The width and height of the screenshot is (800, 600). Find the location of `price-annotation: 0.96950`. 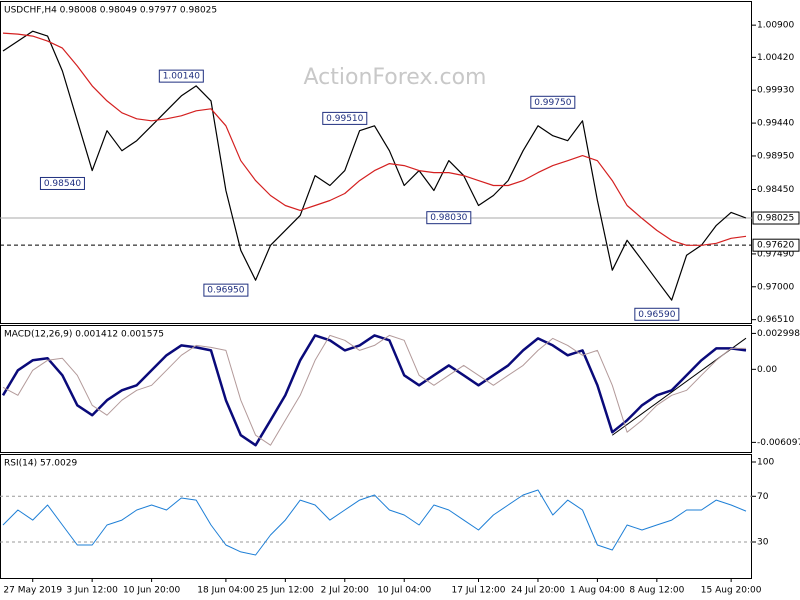

price-annotation: 0.96950 is located at coordinates (225, 291).